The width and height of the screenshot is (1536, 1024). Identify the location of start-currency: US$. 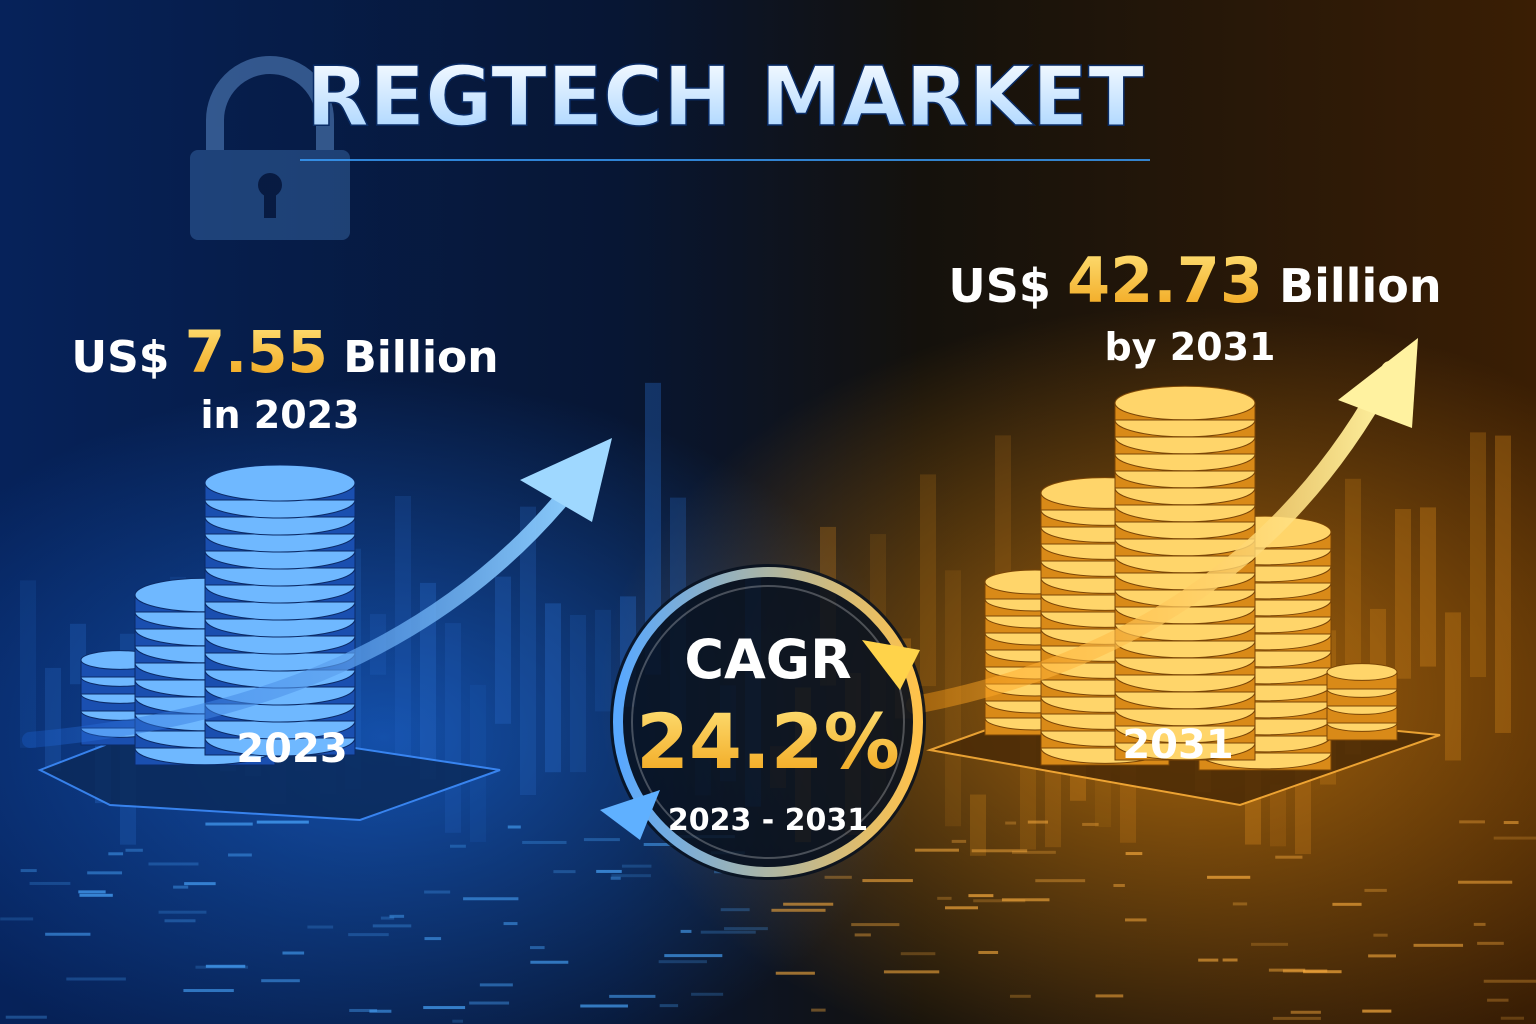
(120, 357).